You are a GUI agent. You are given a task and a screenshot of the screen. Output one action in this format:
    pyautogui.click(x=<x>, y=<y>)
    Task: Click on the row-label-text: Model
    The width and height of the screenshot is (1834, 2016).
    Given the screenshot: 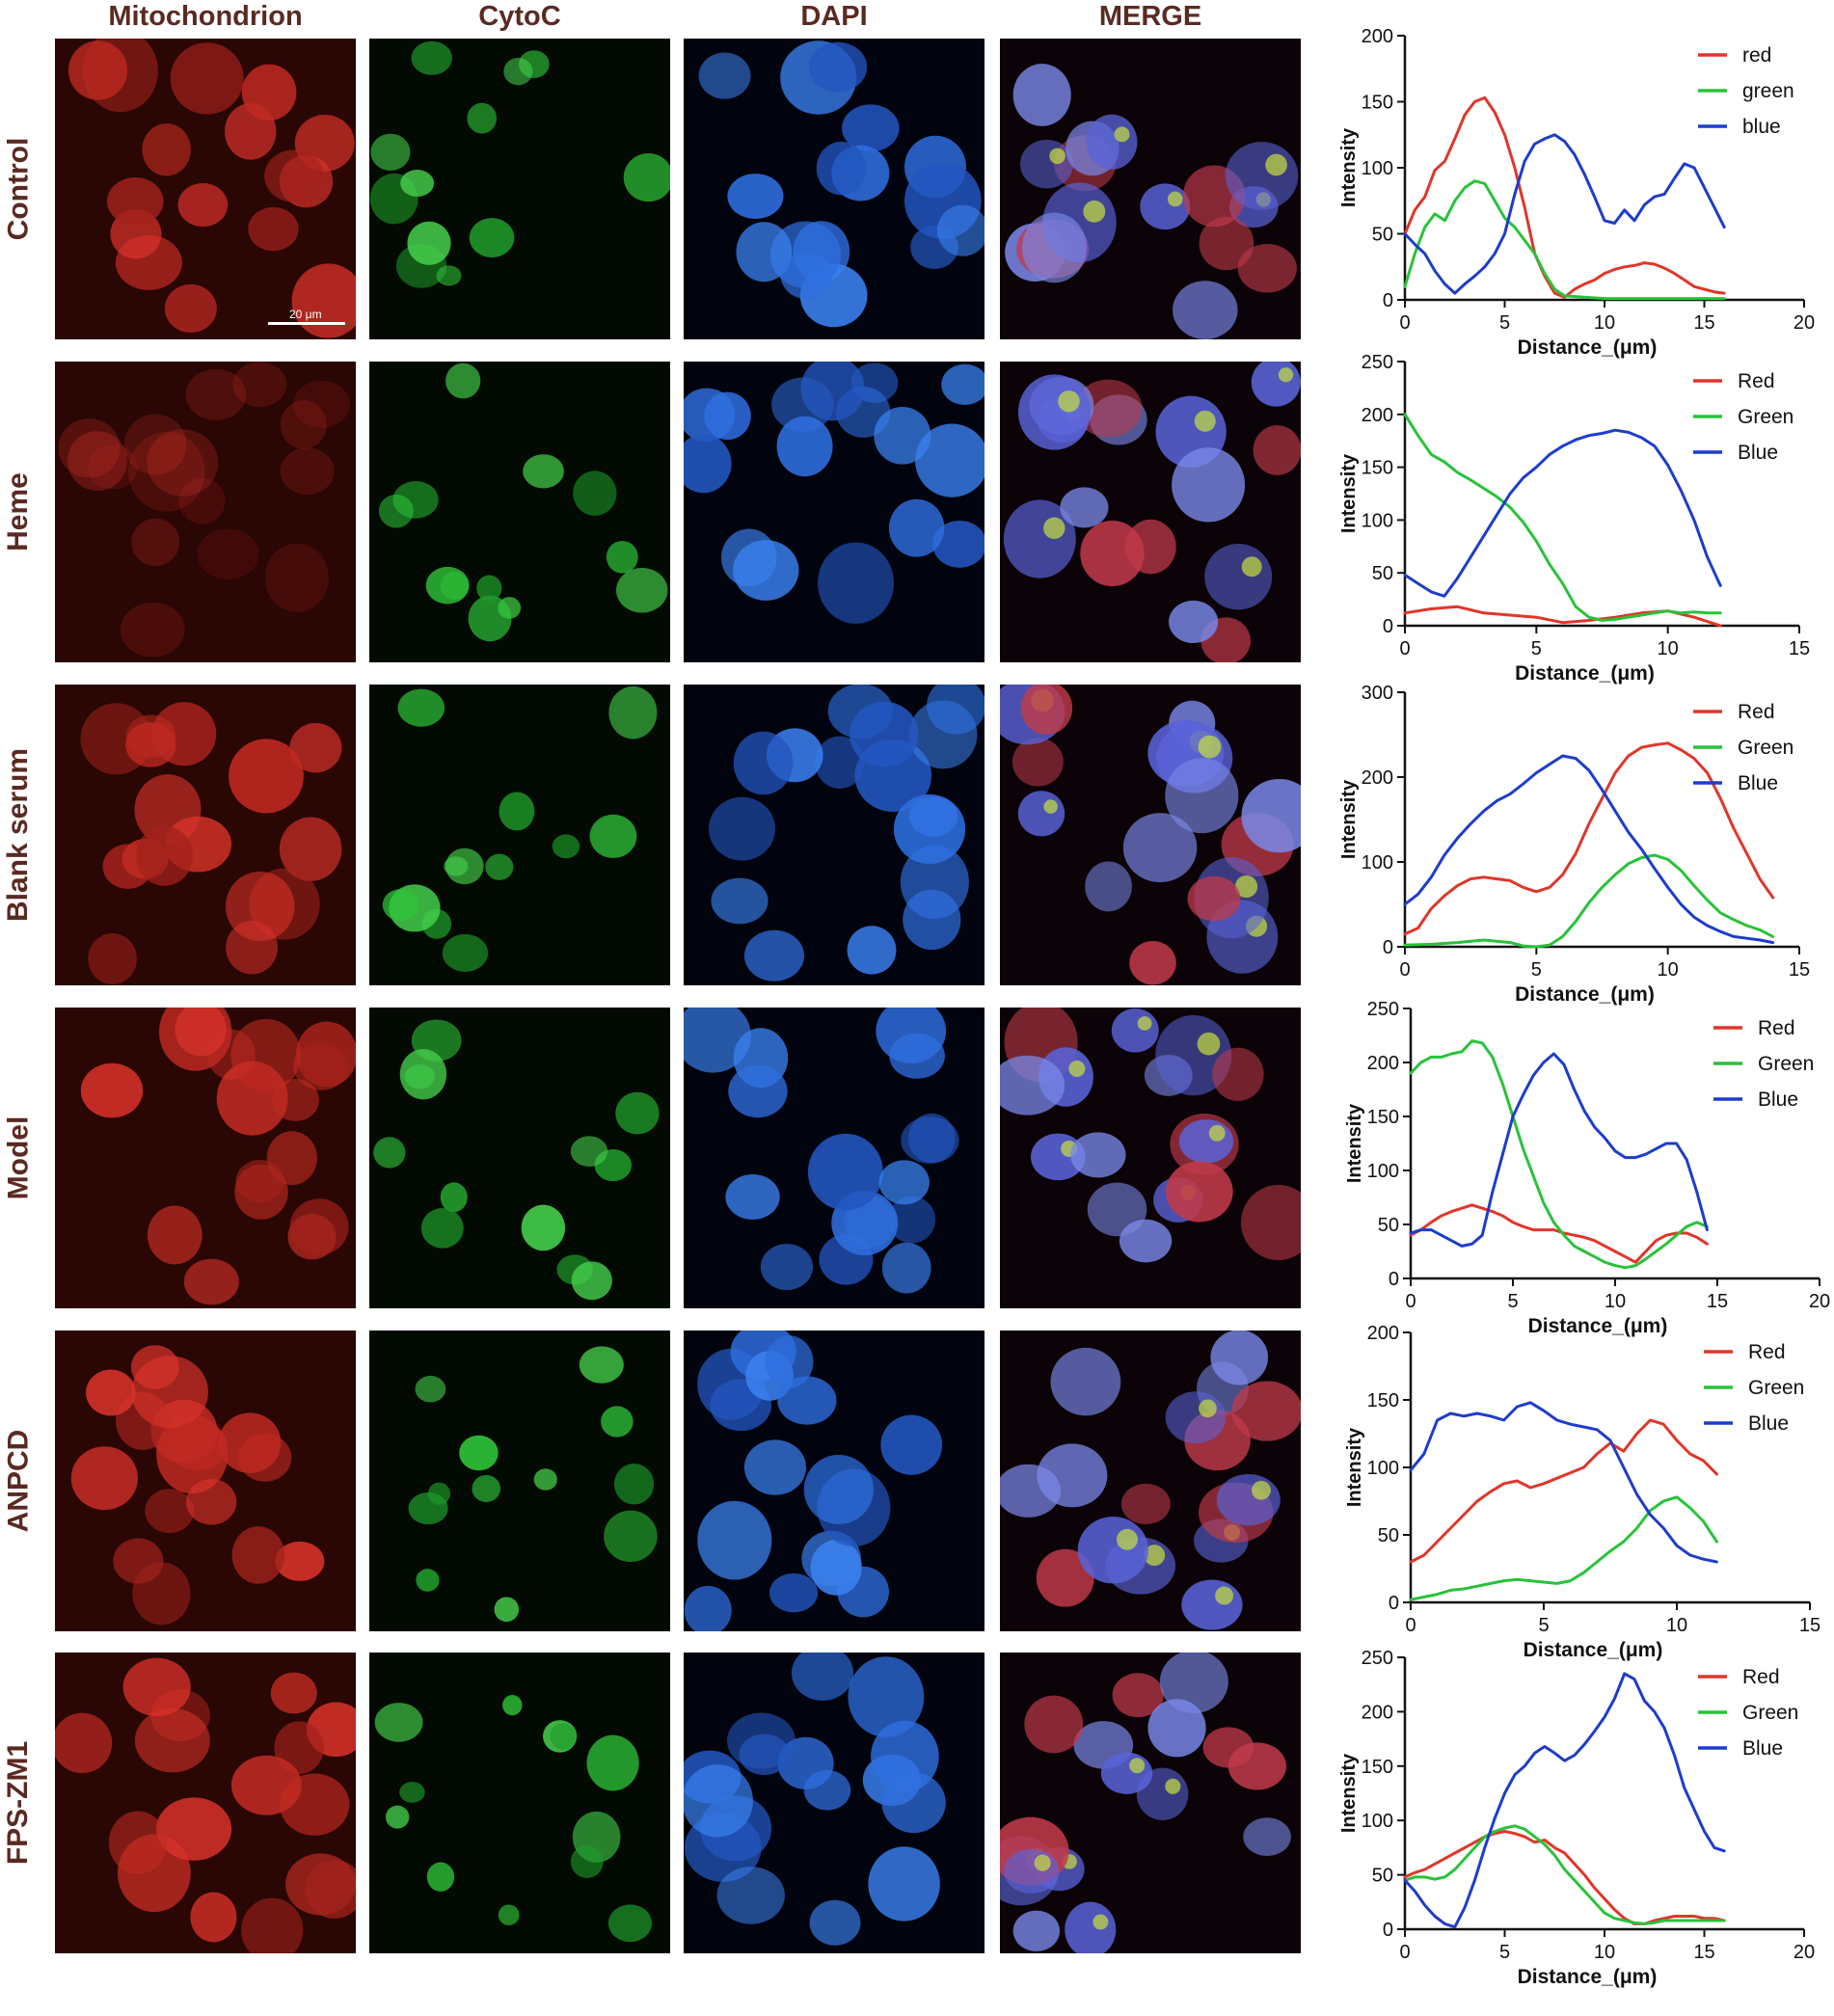 What is the action you would take?
    pyautogui.click(x=18, y=1158)
    